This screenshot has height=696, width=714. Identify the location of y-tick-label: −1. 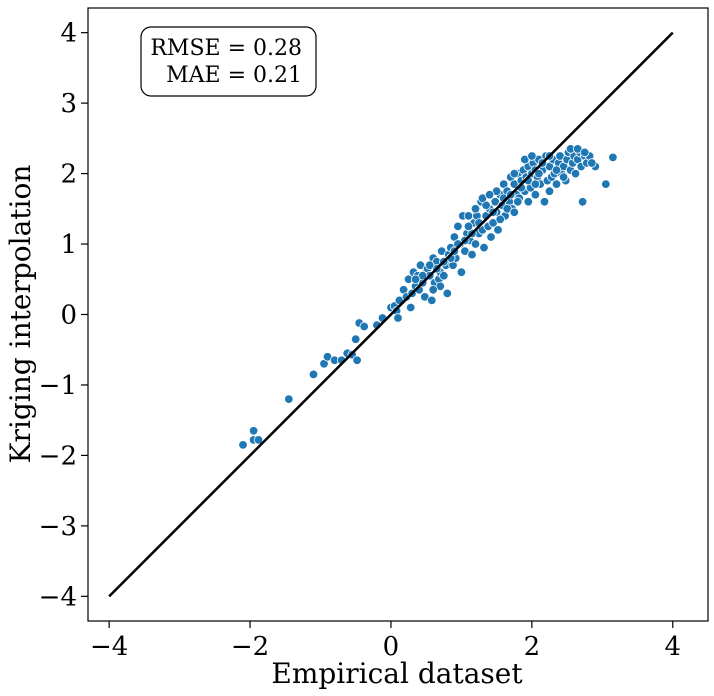
(58, 386).